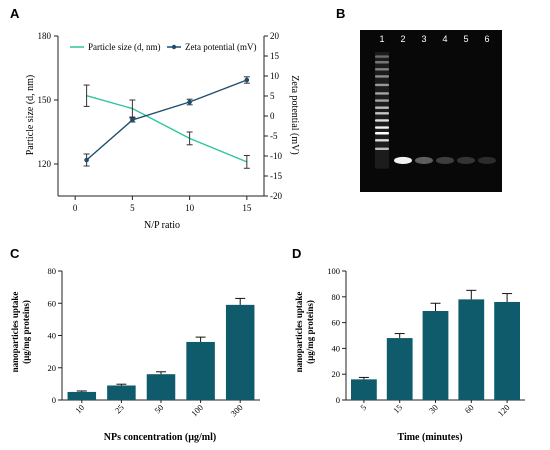  Describe the element at coordinates (132, 208) in the screenshot. I see `a-xtick-label: 5` at that location.